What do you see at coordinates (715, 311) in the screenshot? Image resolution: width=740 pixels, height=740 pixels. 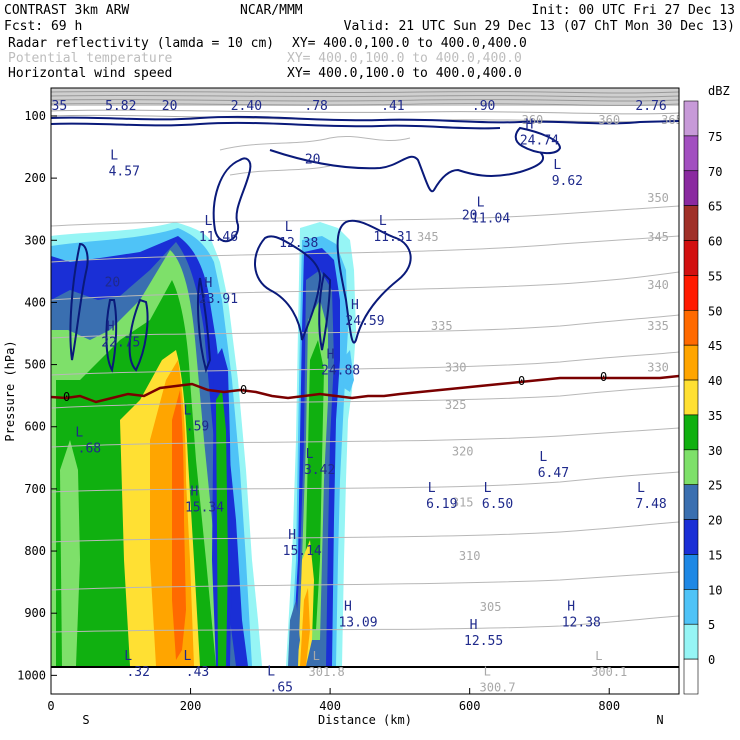 I see `colorbar-level: 50` at bounding box center [715, 311].